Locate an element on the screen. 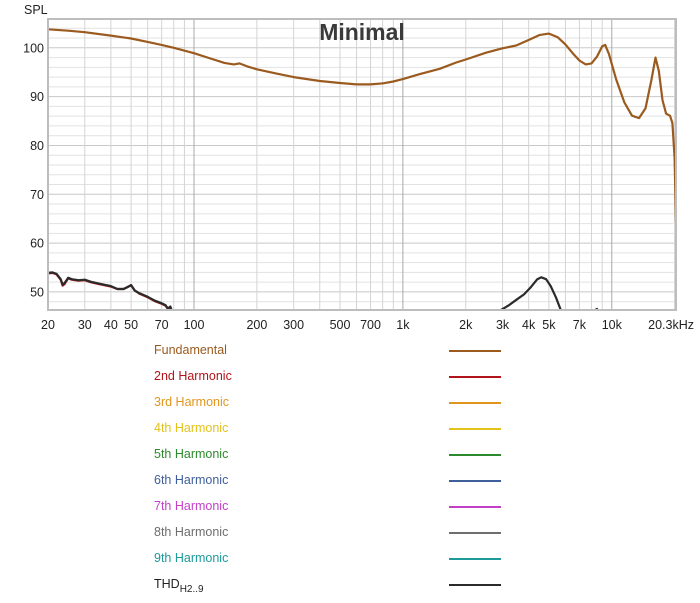  y-tick-label: 100 is located at coordinates (33, 48).